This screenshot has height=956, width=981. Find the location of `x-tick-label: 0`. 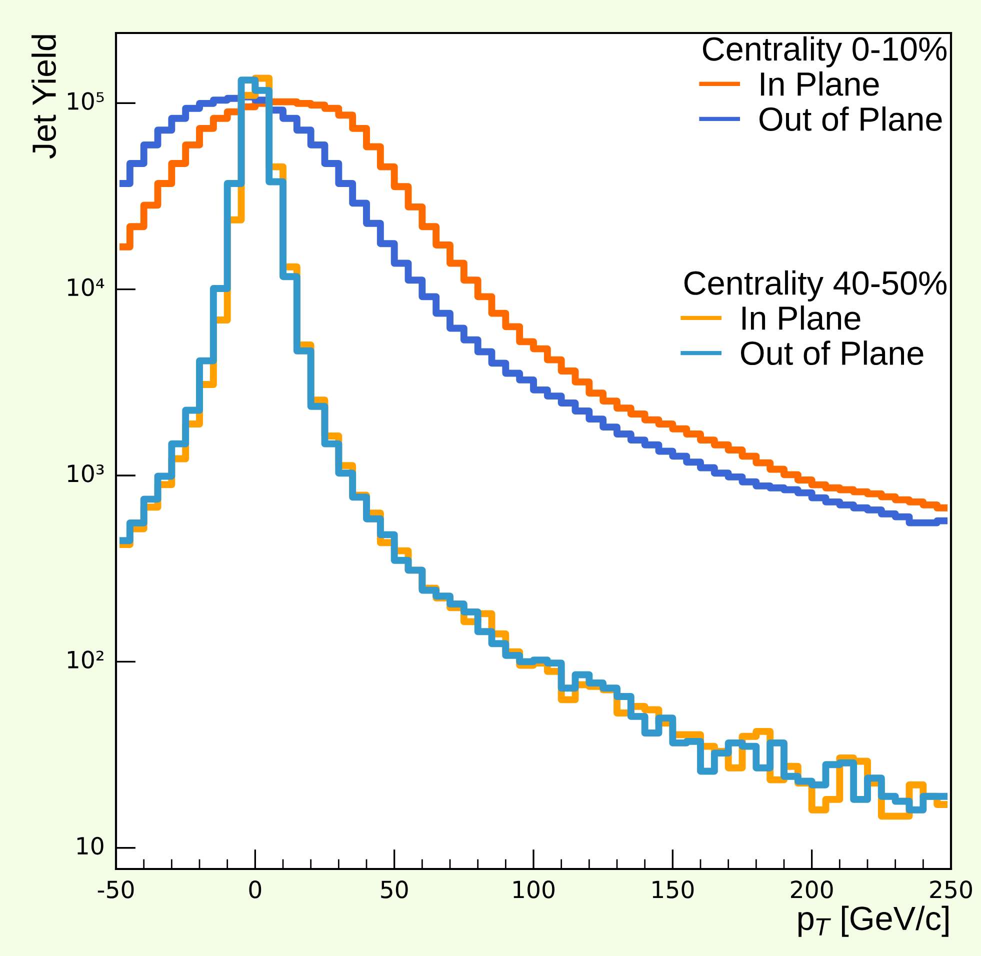

x-tick-label: 0 is located at coordinates (255, 889).